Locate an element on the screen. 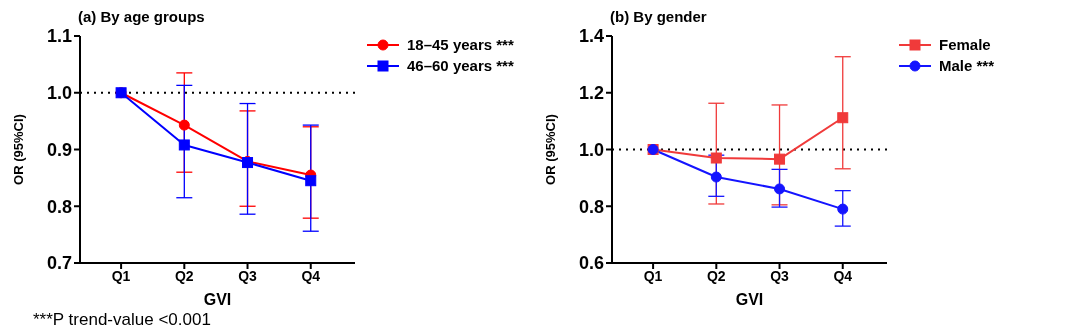 The width and height of the screenshot is (1080, 335). legend-label: Male *** is located at coordinates (967, 65).